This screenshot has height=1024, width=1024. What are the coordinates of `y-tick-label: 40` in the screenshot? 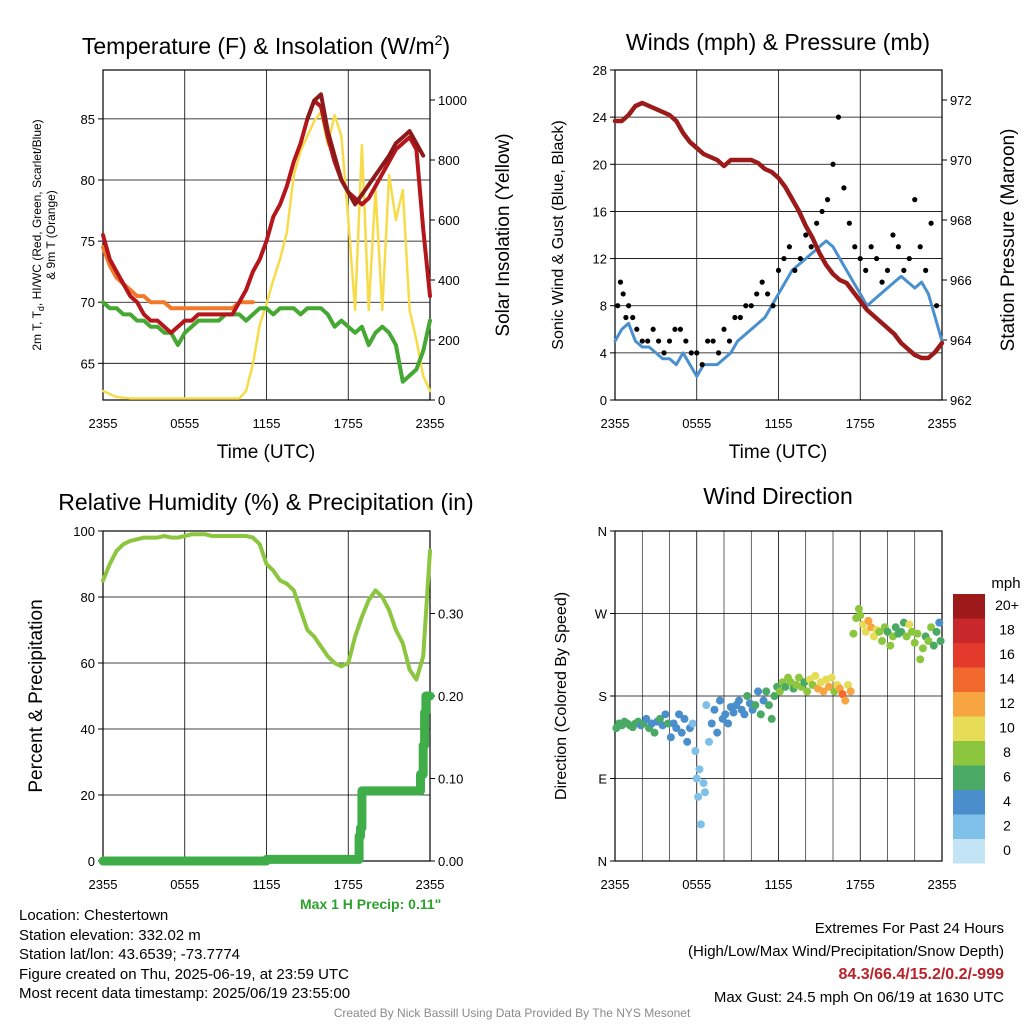 It's located at (88, 729).